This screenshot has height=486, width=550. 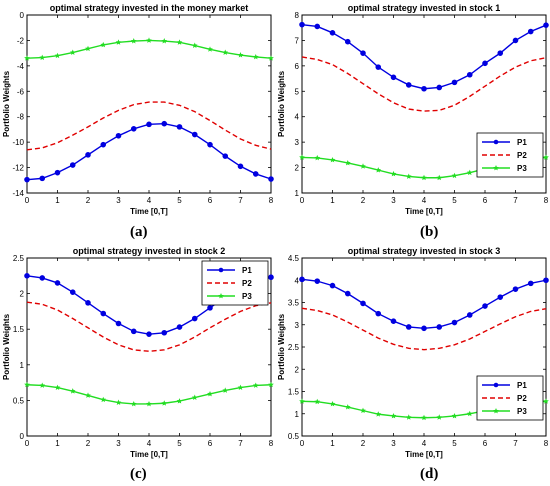 I want to click on y-tick-label: 0, so click(x=22, y=436).